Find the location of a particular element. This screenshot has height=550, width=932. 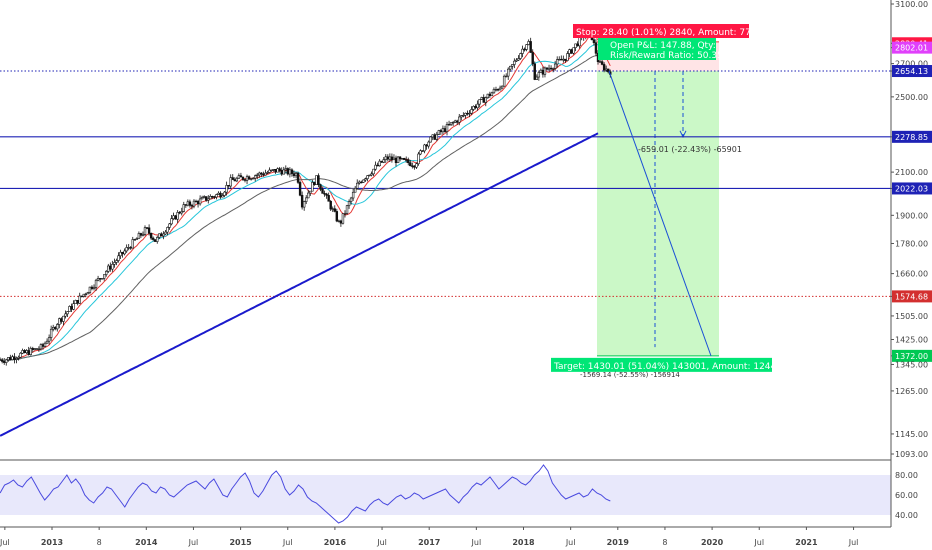

time-tick-label: 8 is located at coordinates (99, 542).